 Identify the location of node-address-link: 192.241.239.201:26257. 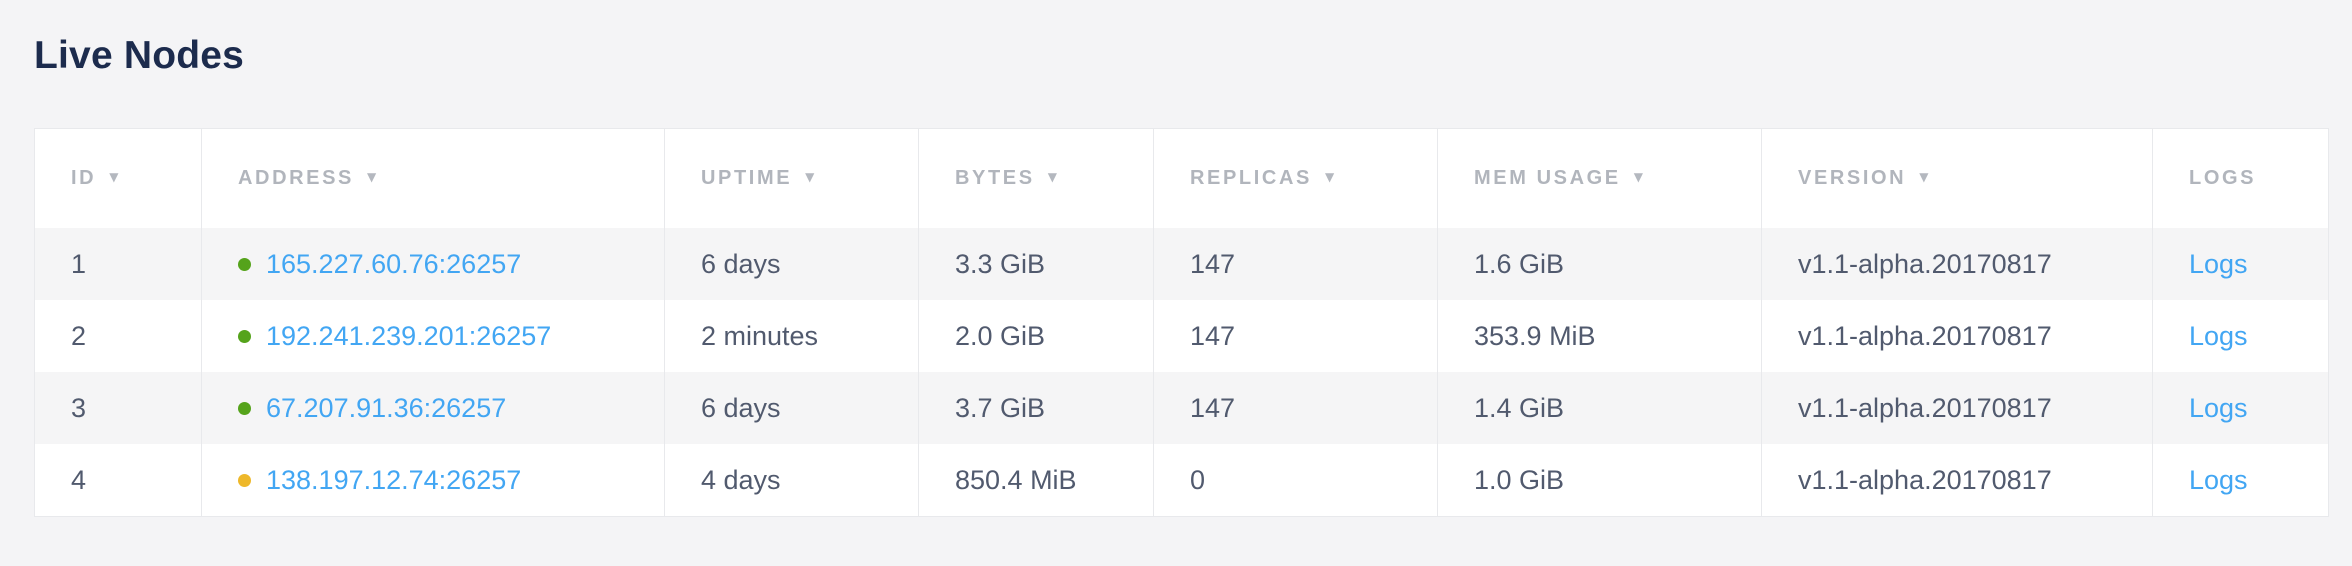
(409, 335).